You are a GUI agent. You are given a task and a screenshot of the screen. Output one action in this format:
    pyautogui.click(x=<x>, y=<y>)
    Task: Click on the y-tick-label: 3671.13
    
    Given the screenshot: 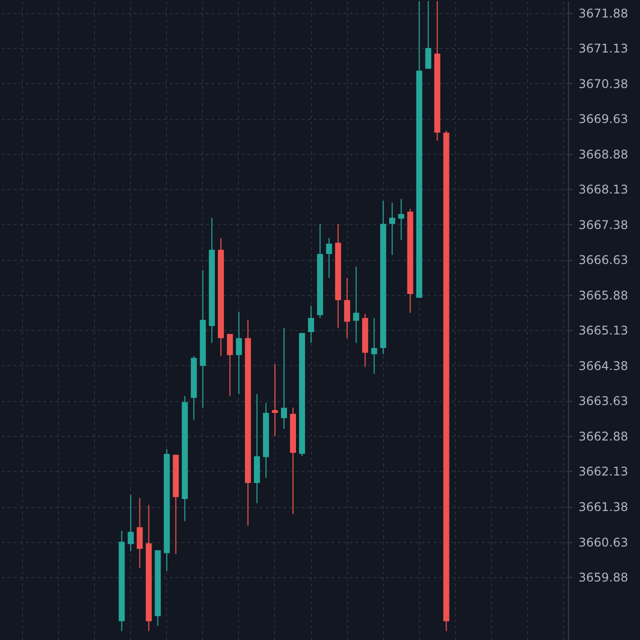 What is the action you would take?
    pyautogui.click(x=603, y=49)
    